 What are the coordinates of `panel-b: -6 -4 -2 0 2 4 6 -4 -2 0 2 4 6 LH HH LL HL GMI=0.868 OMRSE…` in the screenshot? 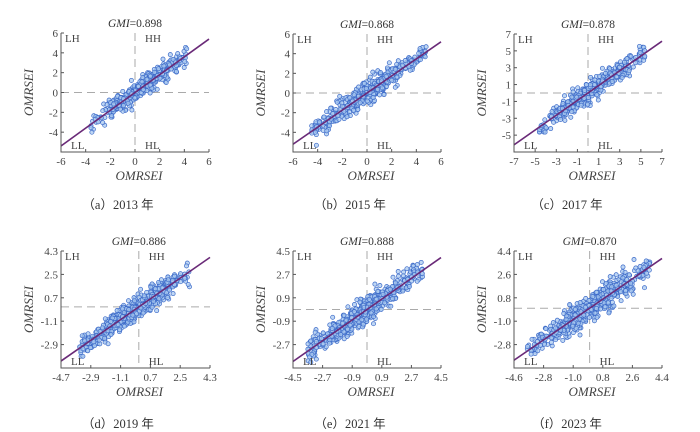 It's located at (348, 115).